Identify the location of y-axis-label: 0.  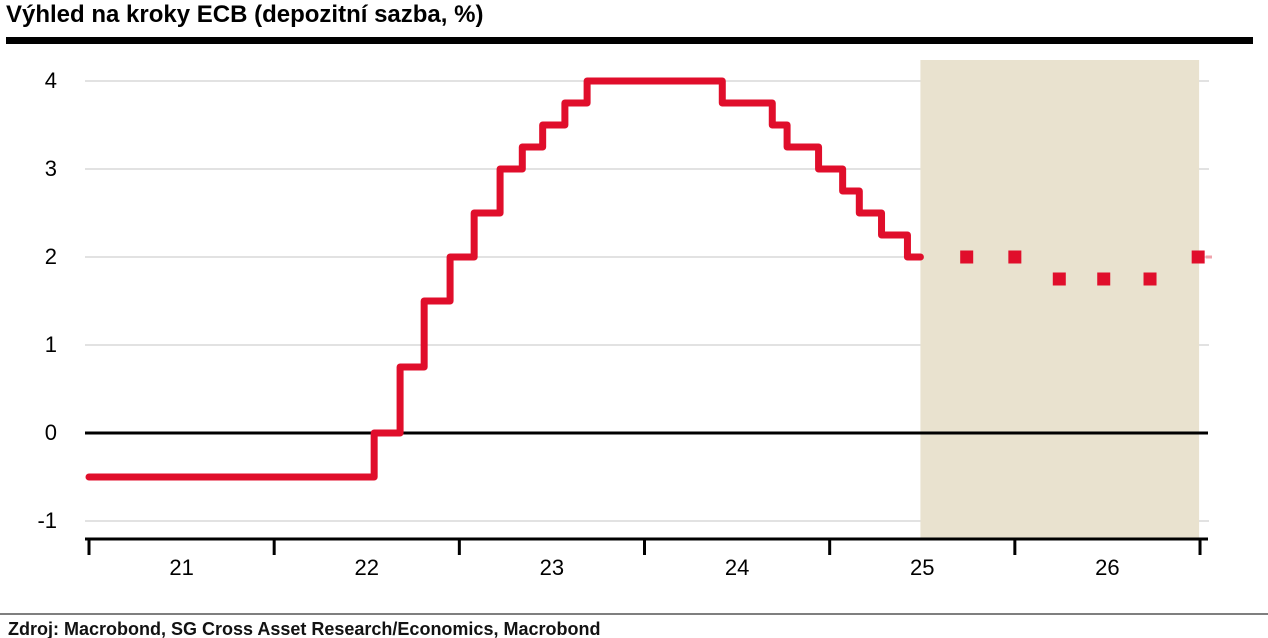
(50, 432).